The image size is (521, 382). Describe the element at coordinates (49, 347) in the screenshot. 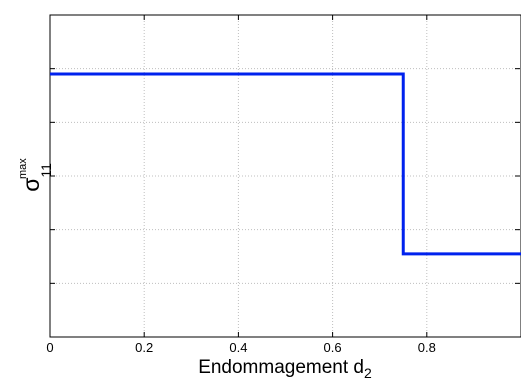

I see `x-tick-label: 0` at that location.